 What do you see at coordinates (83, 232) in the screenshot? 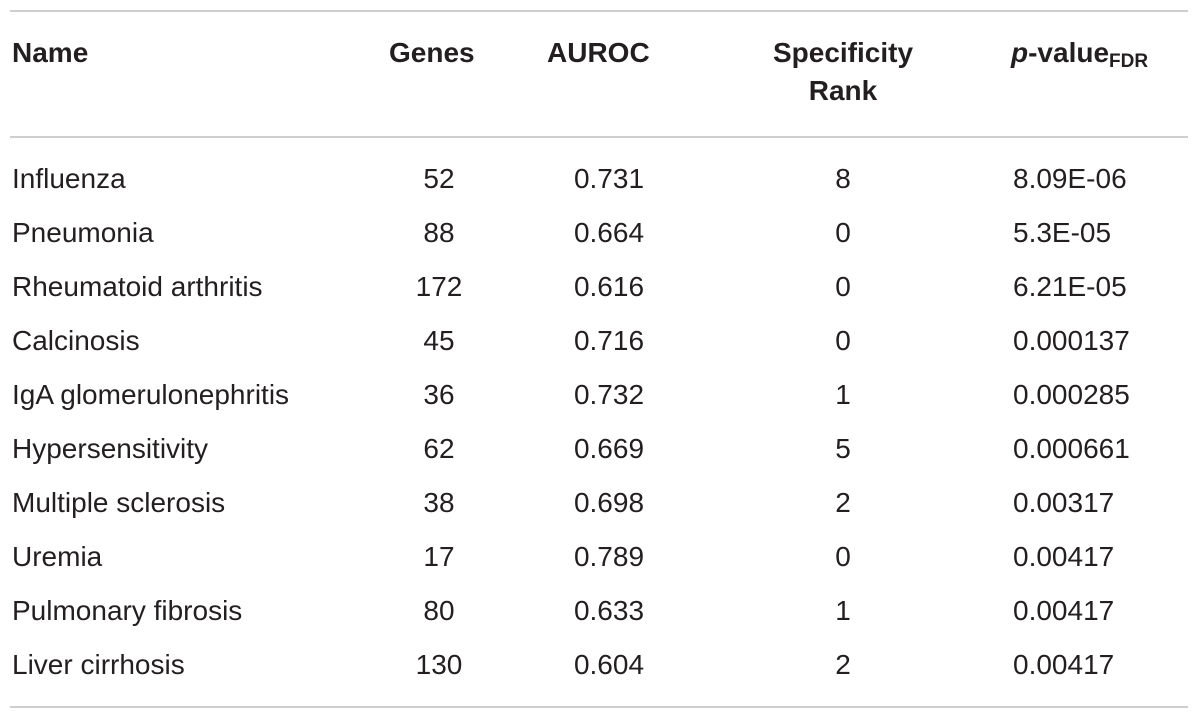
I see `cell-name: Pneumonia` at bounding box center [83, 232].